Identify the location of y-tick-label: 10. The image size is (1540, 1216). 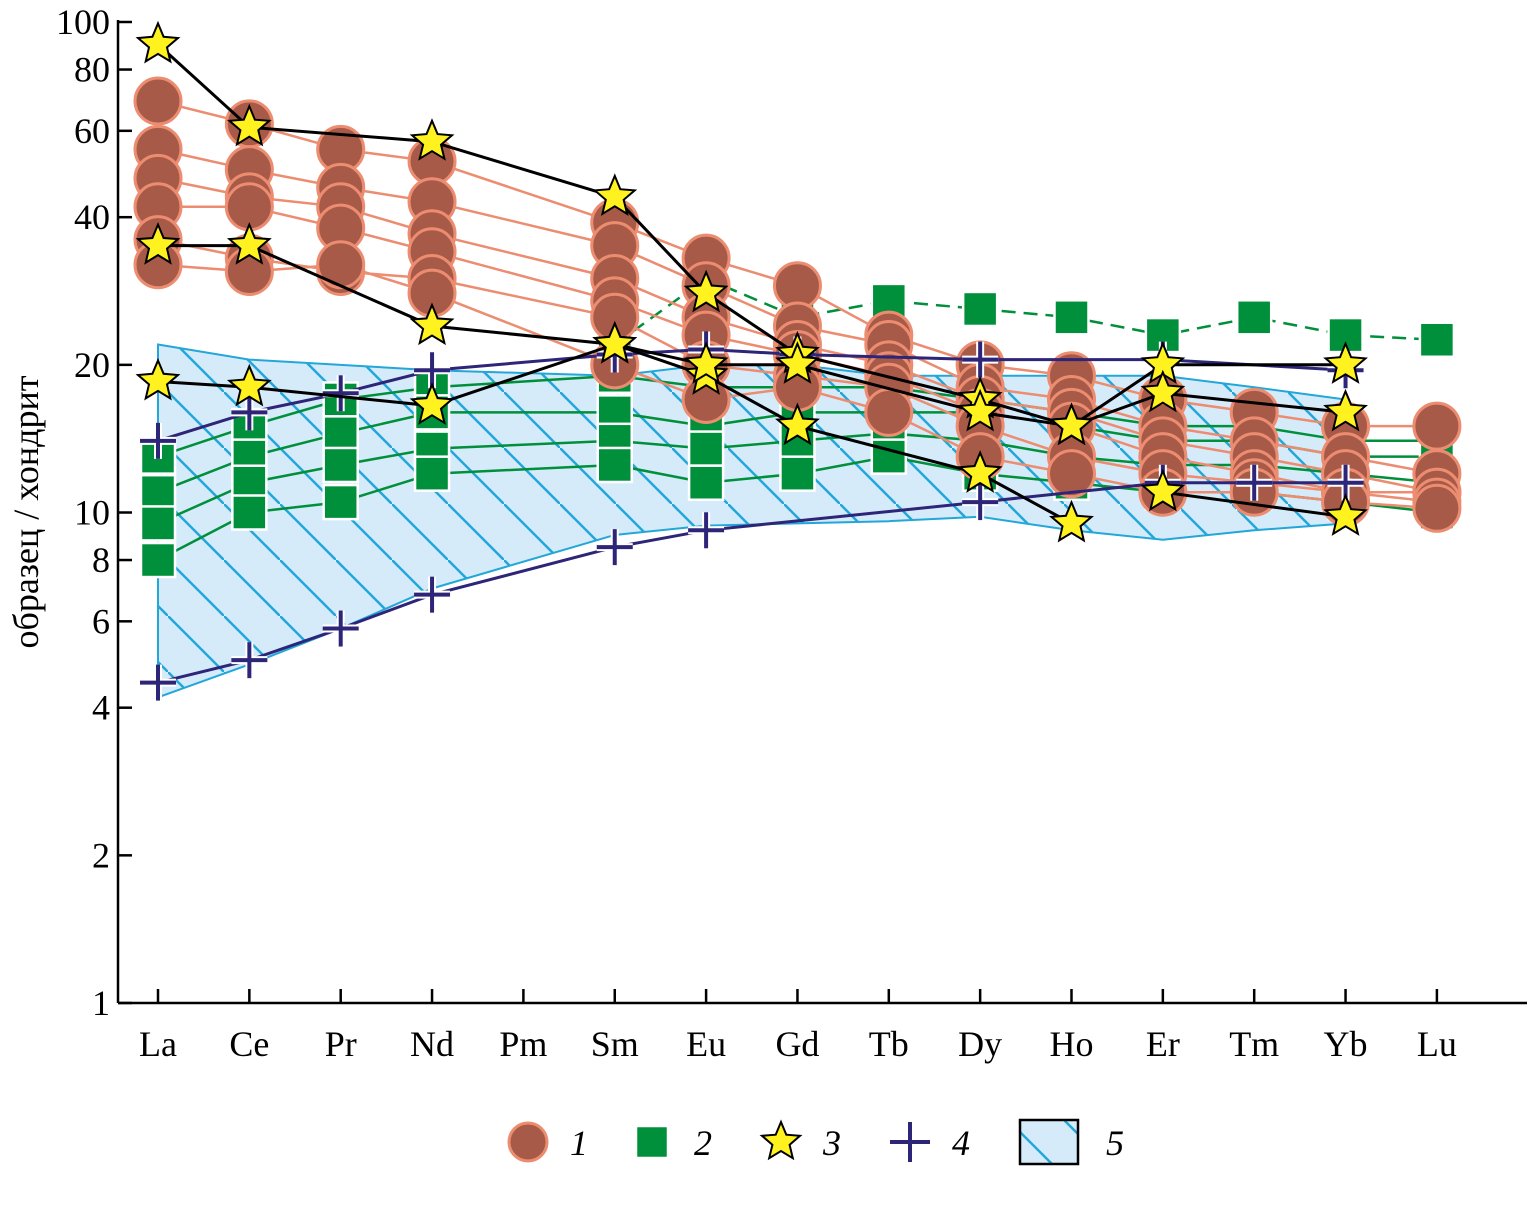
(92, 513).